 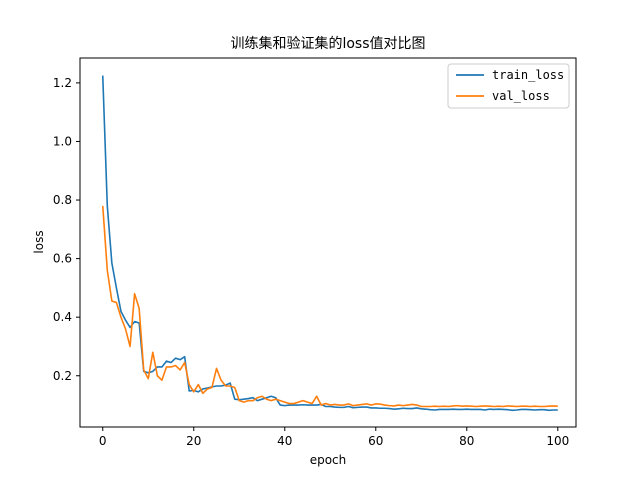 What do you see at coordinates (521, 96) in the screenshot?
I see `legend-label-val-loss: val_loss` at bounding box center [521, 96].